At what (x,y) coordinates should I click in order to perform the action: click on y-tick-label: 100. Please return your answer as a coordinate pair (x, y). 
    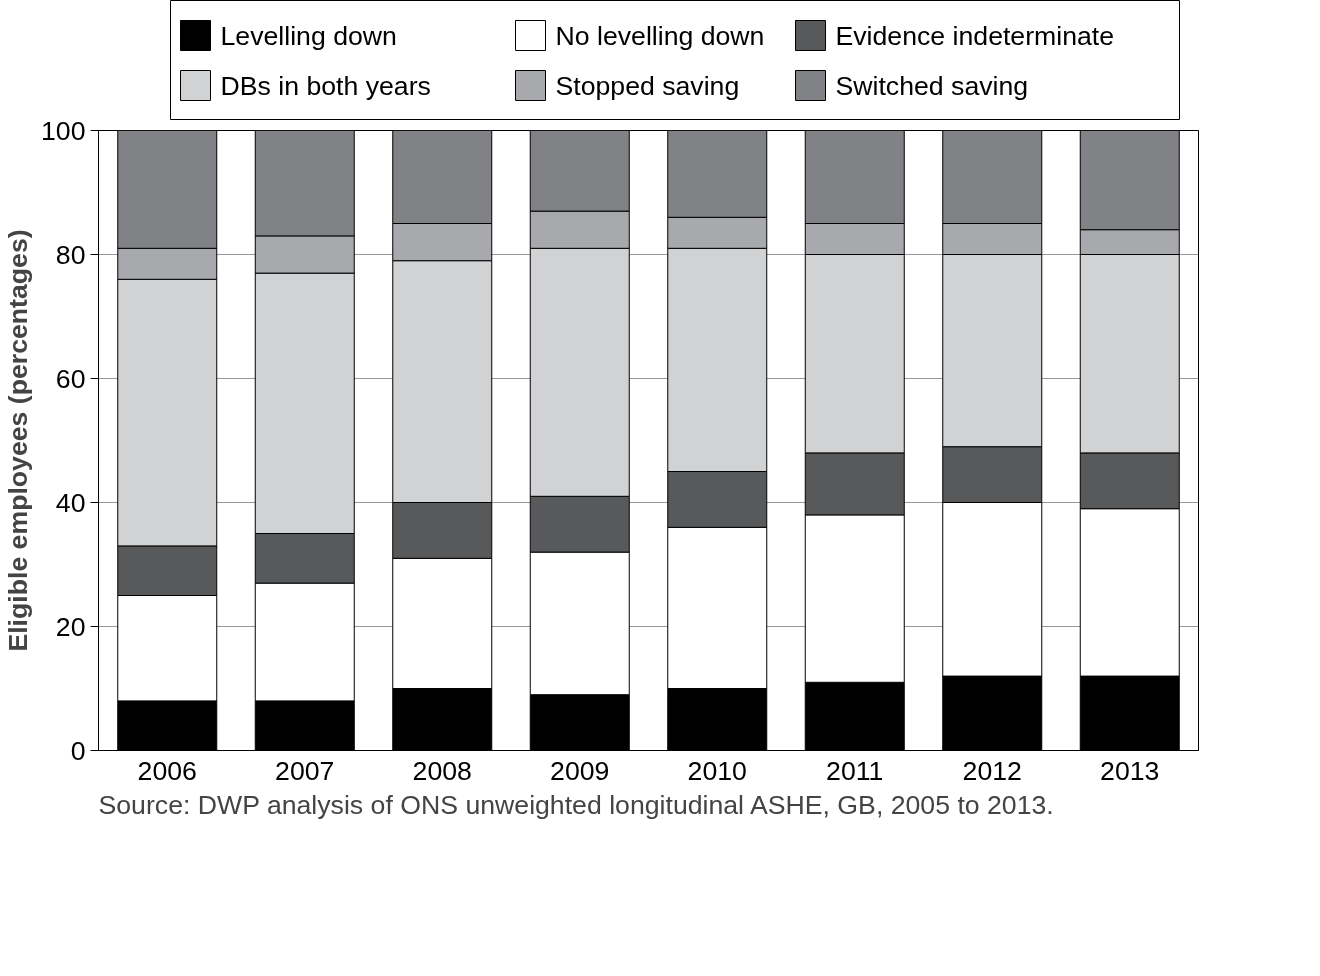
    Looking at the image, I should click on (63, 130).